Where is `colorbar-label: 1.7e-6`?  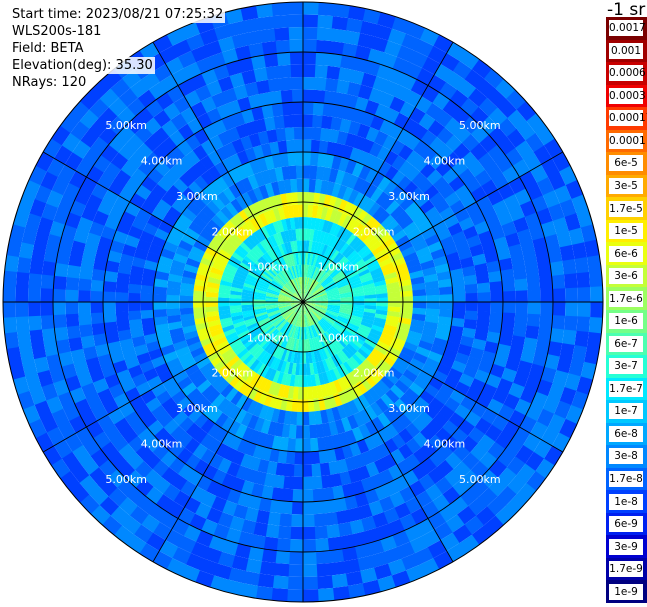 colorbar-label: 1.7e-6 is located at coordinates (626, 298).